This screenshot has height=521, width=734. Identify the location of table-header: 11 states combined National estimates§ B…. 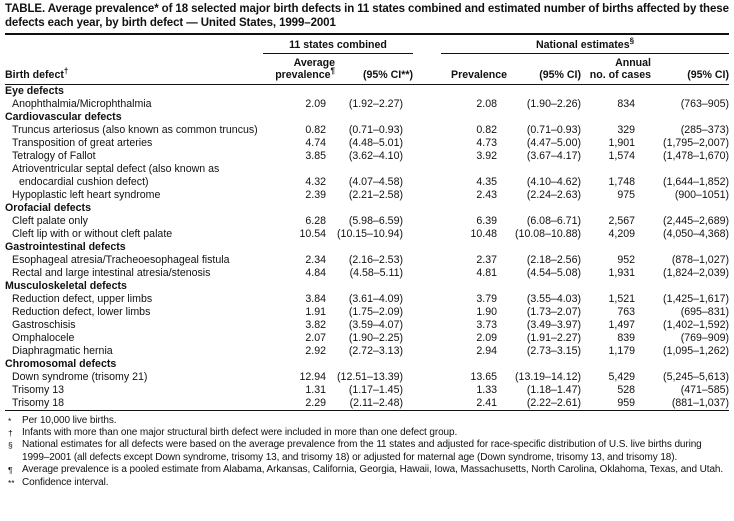
(367, 60).